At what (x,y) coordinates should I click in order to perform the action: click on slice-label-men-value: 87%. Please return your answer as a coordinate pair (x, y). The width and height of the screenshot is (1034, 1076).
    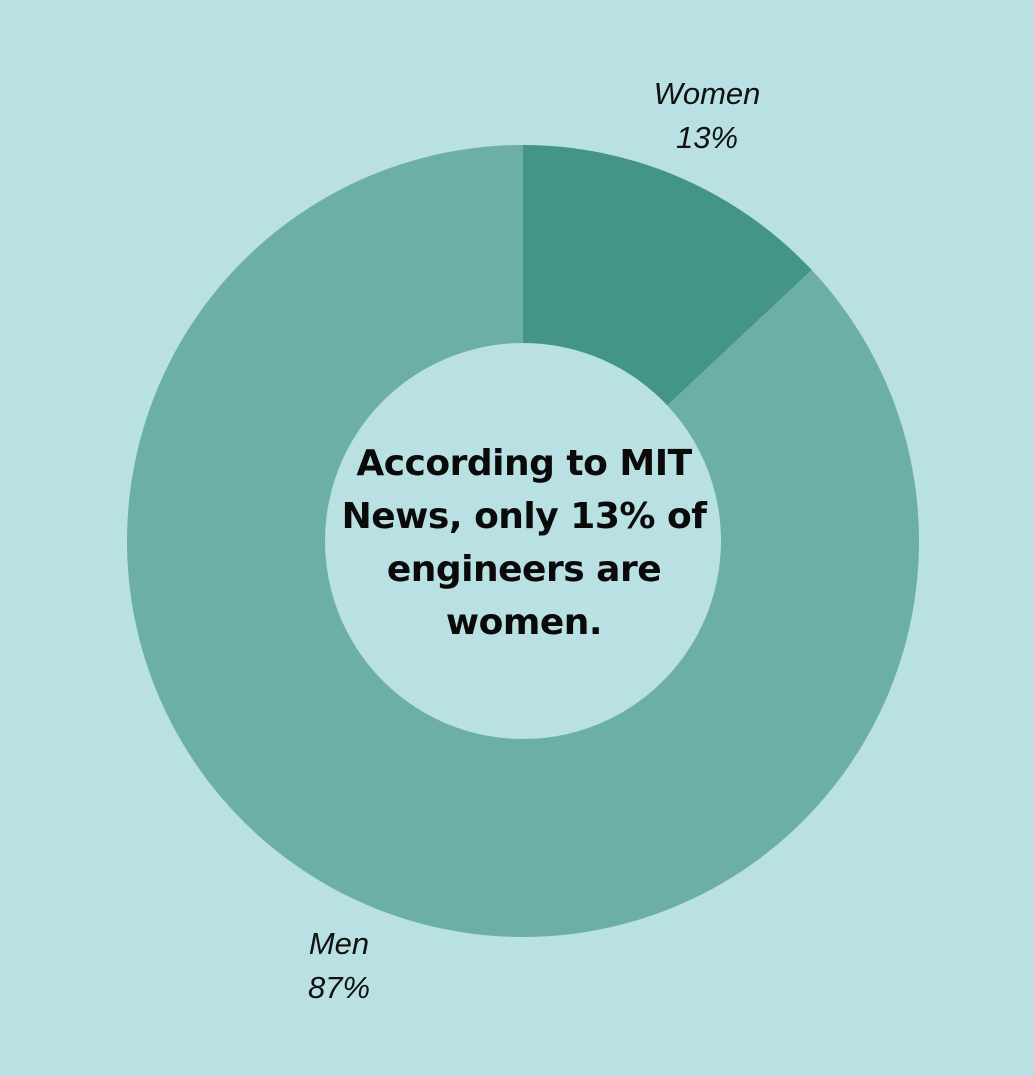
    Looking at the image, I should click on (339, 987).